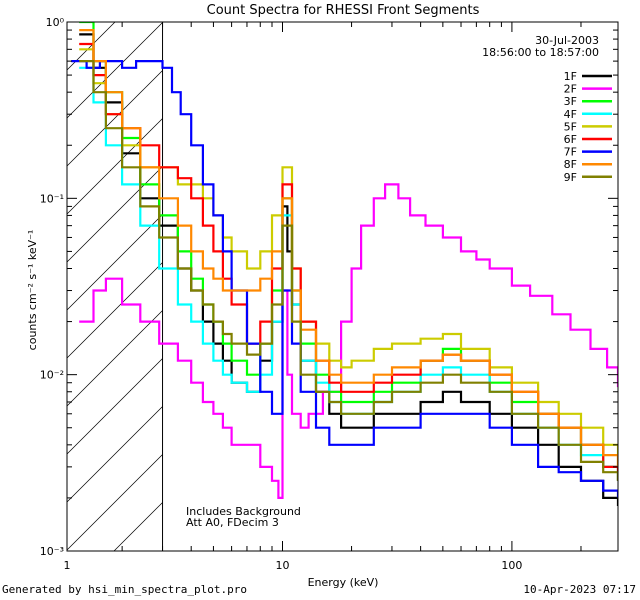  Describe the element at coordinates (579, 589) in the screenshot. I see `footer-timestamp: 10-Apr-2023 07:17` at that location.